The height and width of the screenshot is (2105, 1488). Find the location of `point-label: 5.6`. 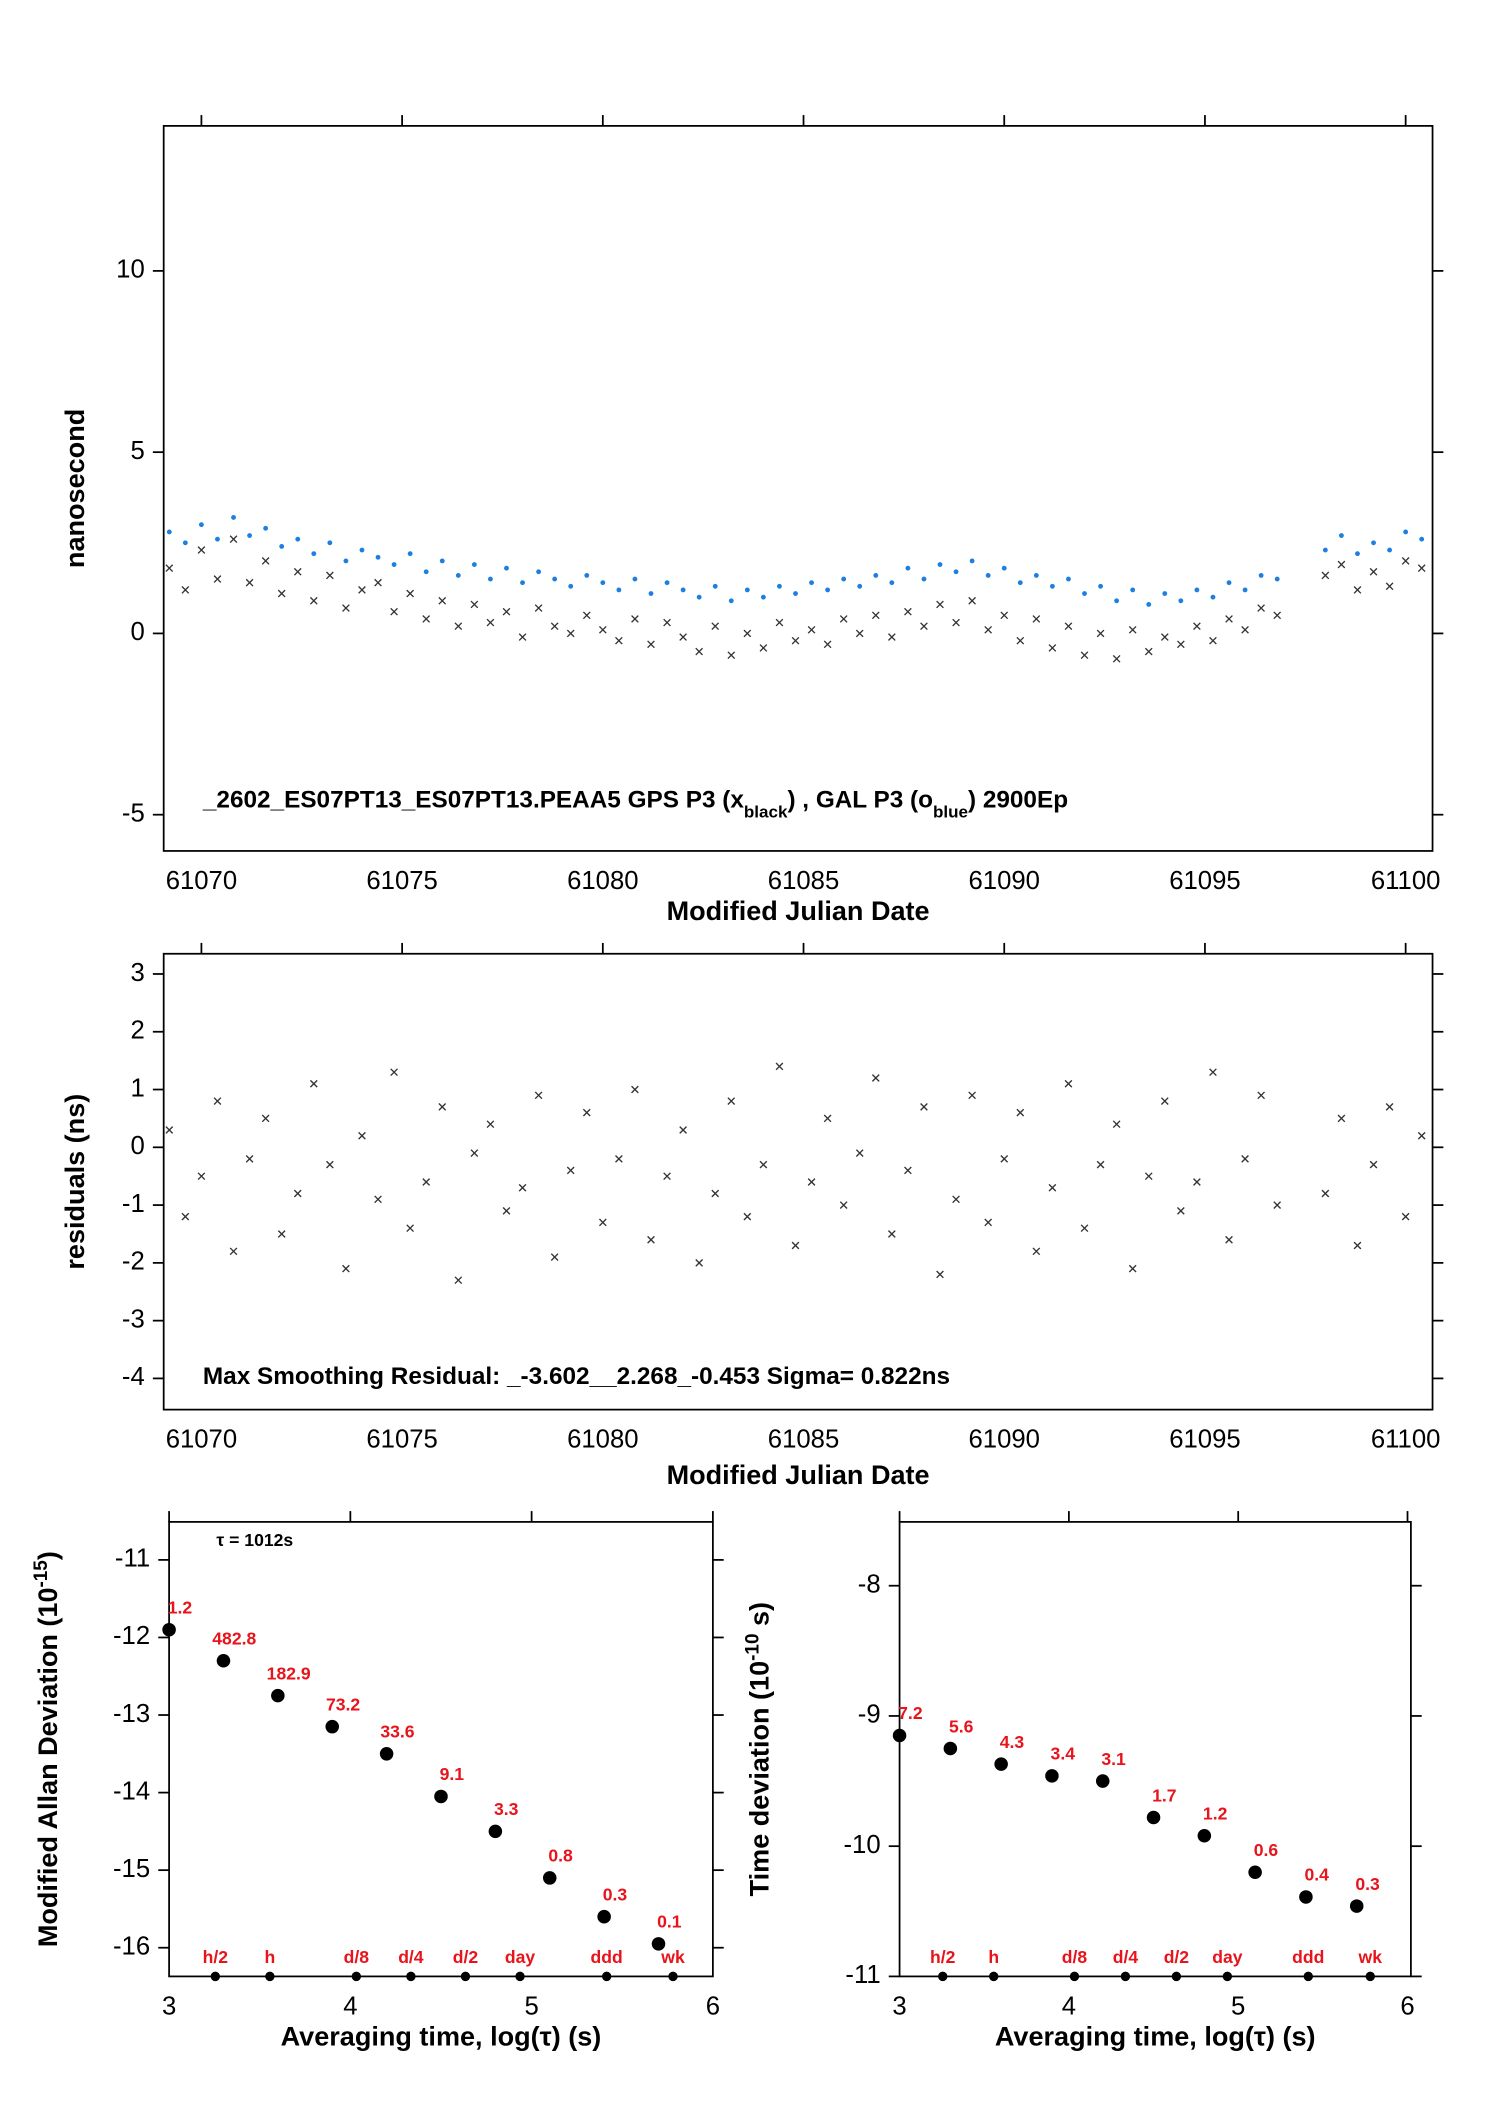

point-label: 5.6 is located at coordinates (961, 1726).